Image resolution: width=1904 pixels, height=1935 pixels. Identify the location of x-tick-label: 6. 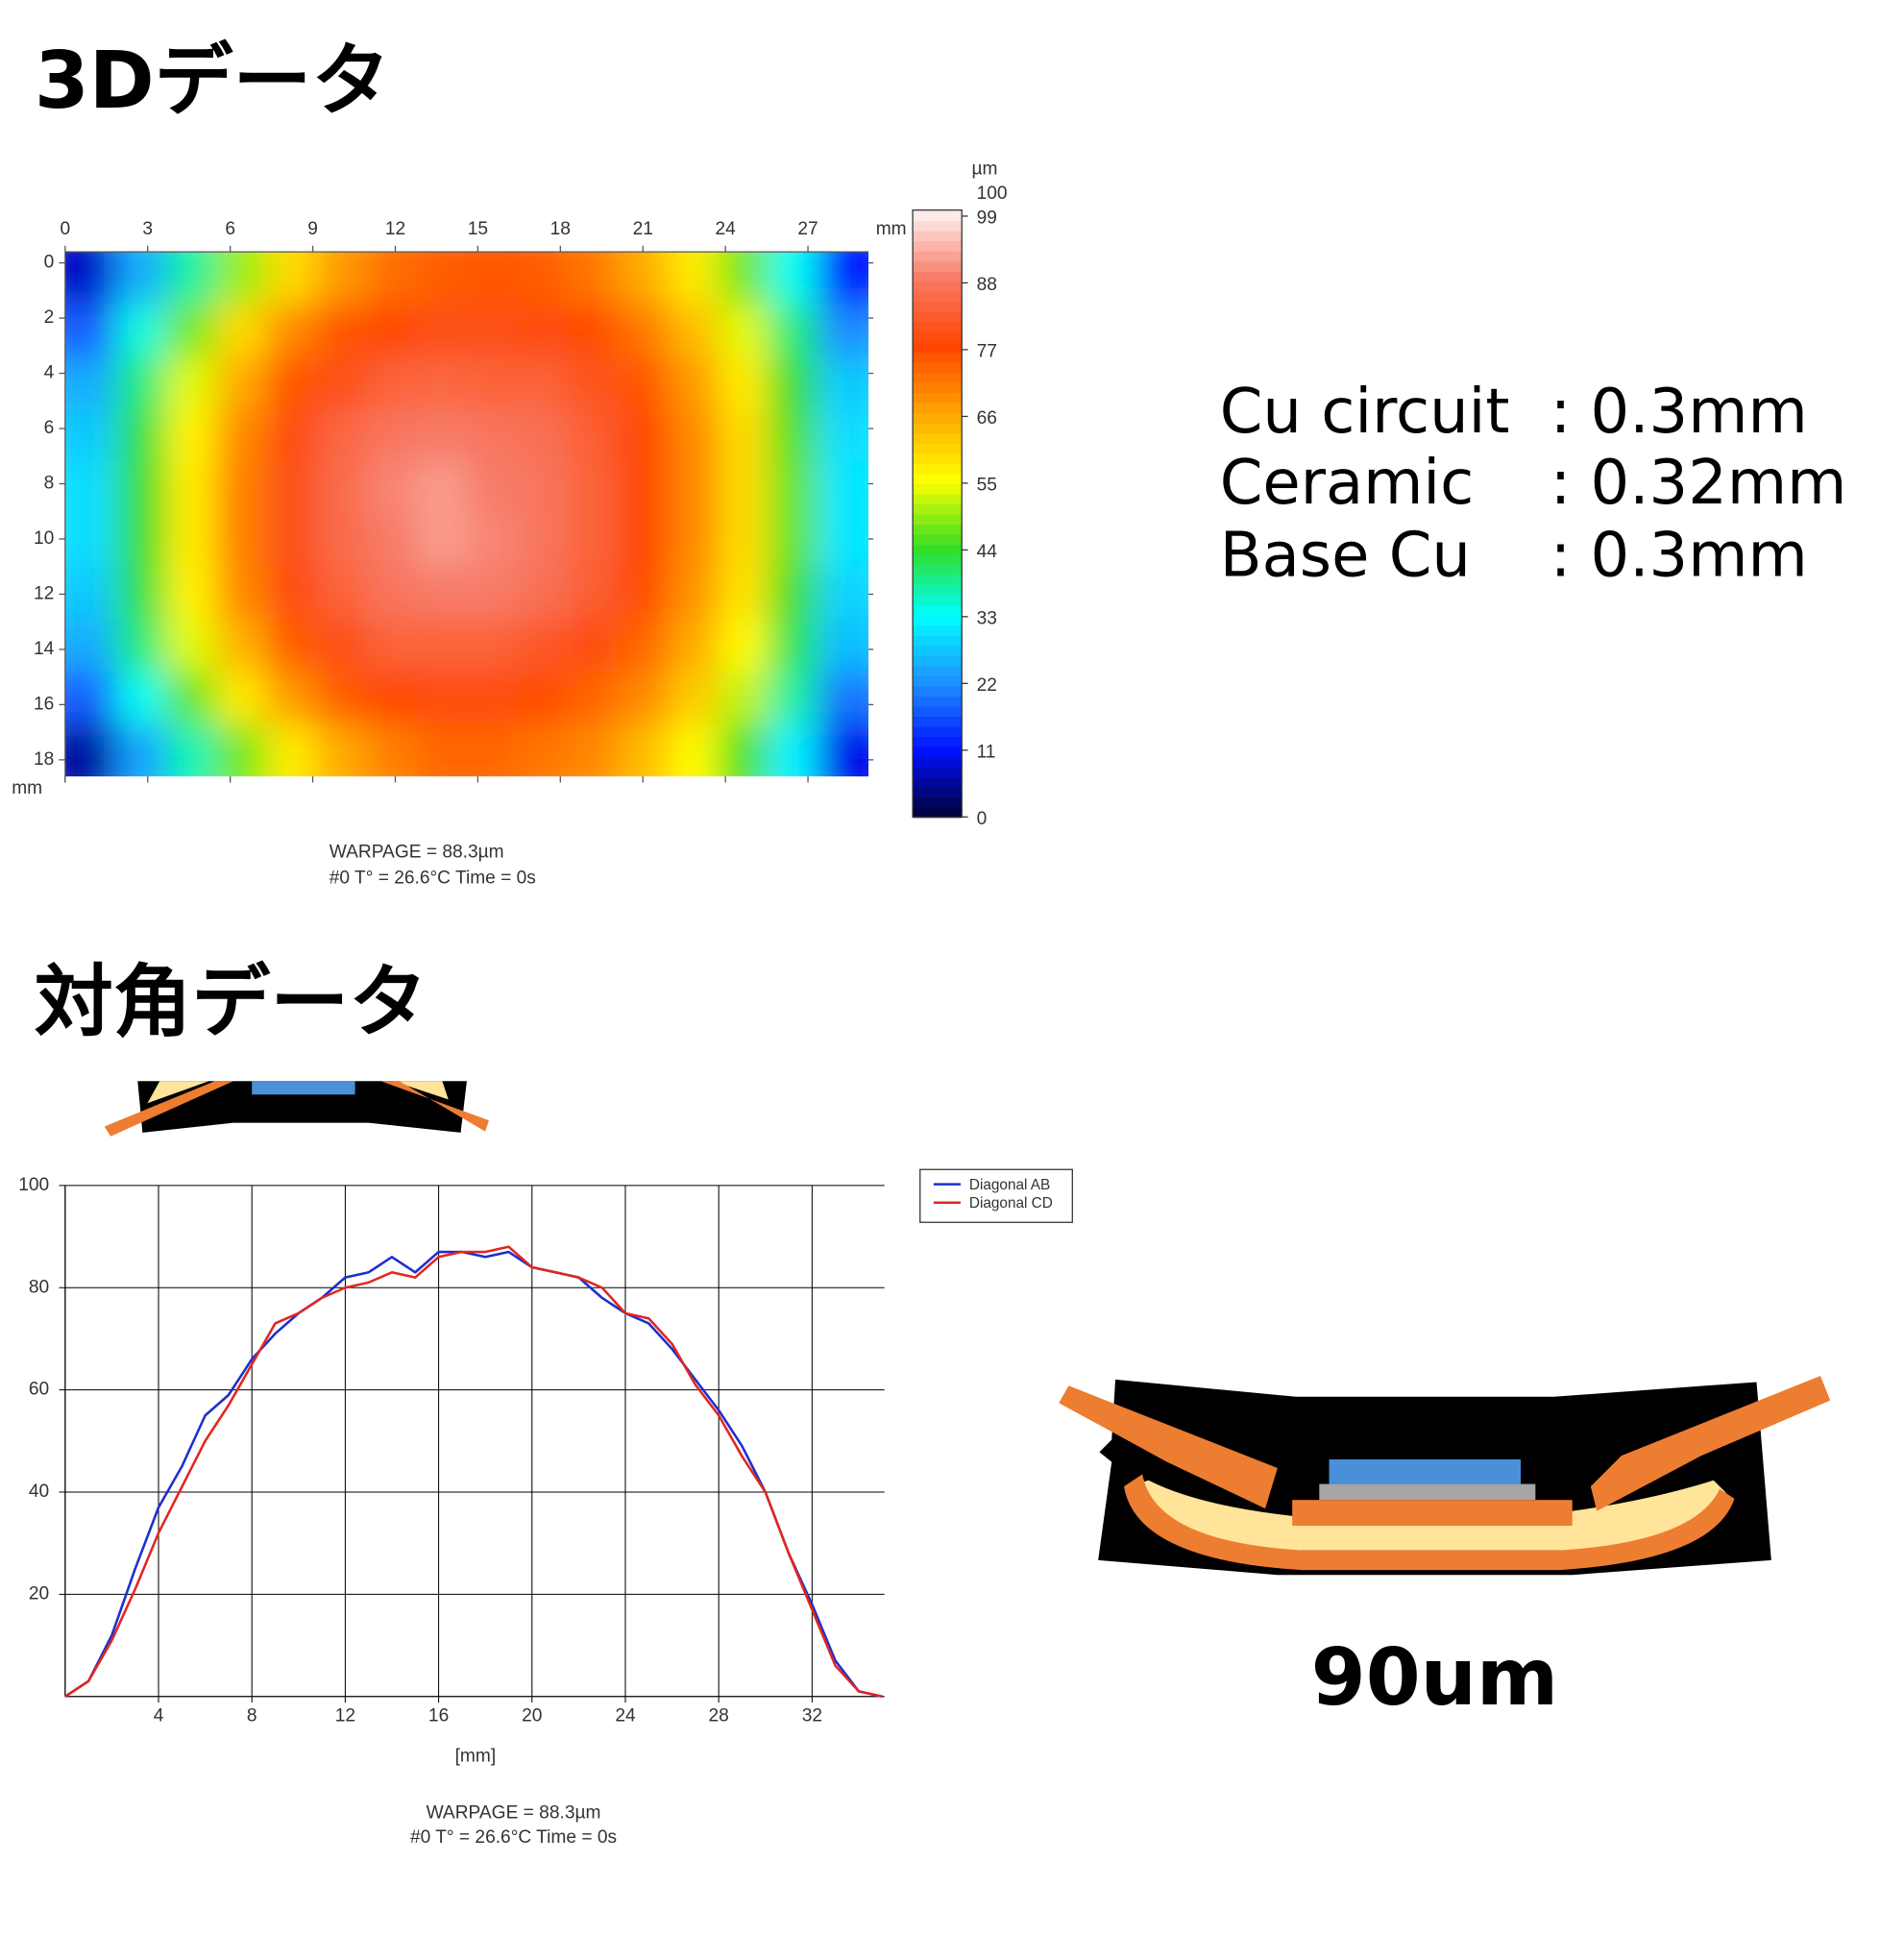
(230, 229).